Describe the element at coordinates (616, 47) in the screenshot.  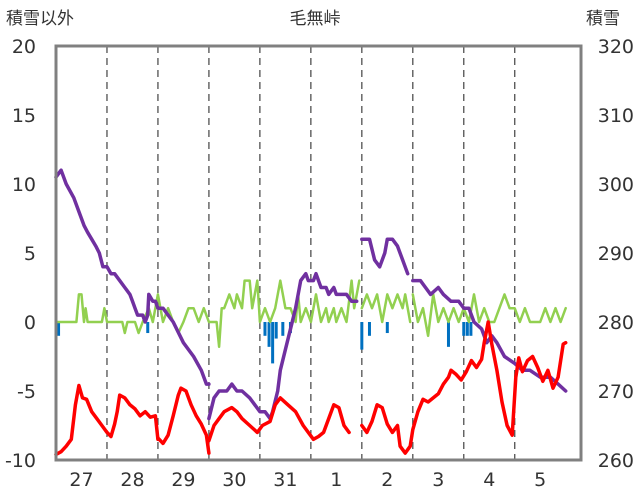
I see `right-tick-label: 320` at that location.